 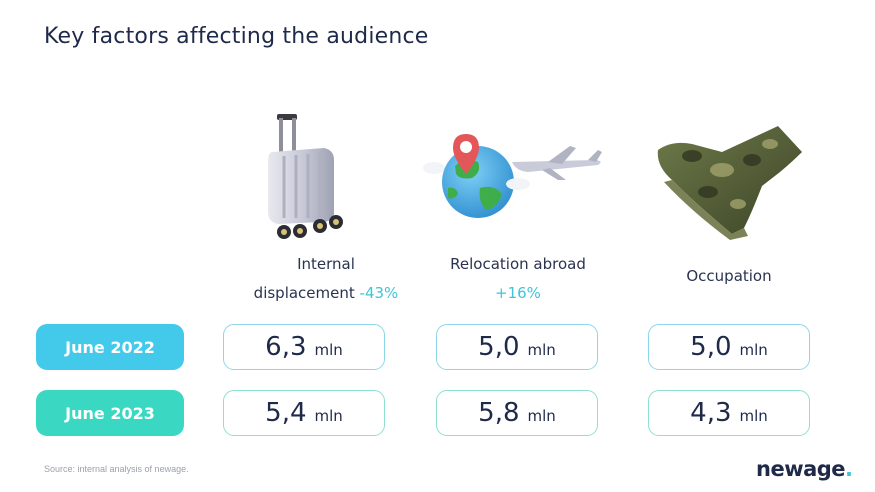 I want to click on value-number: 6,3, so click(x=286, y=347).